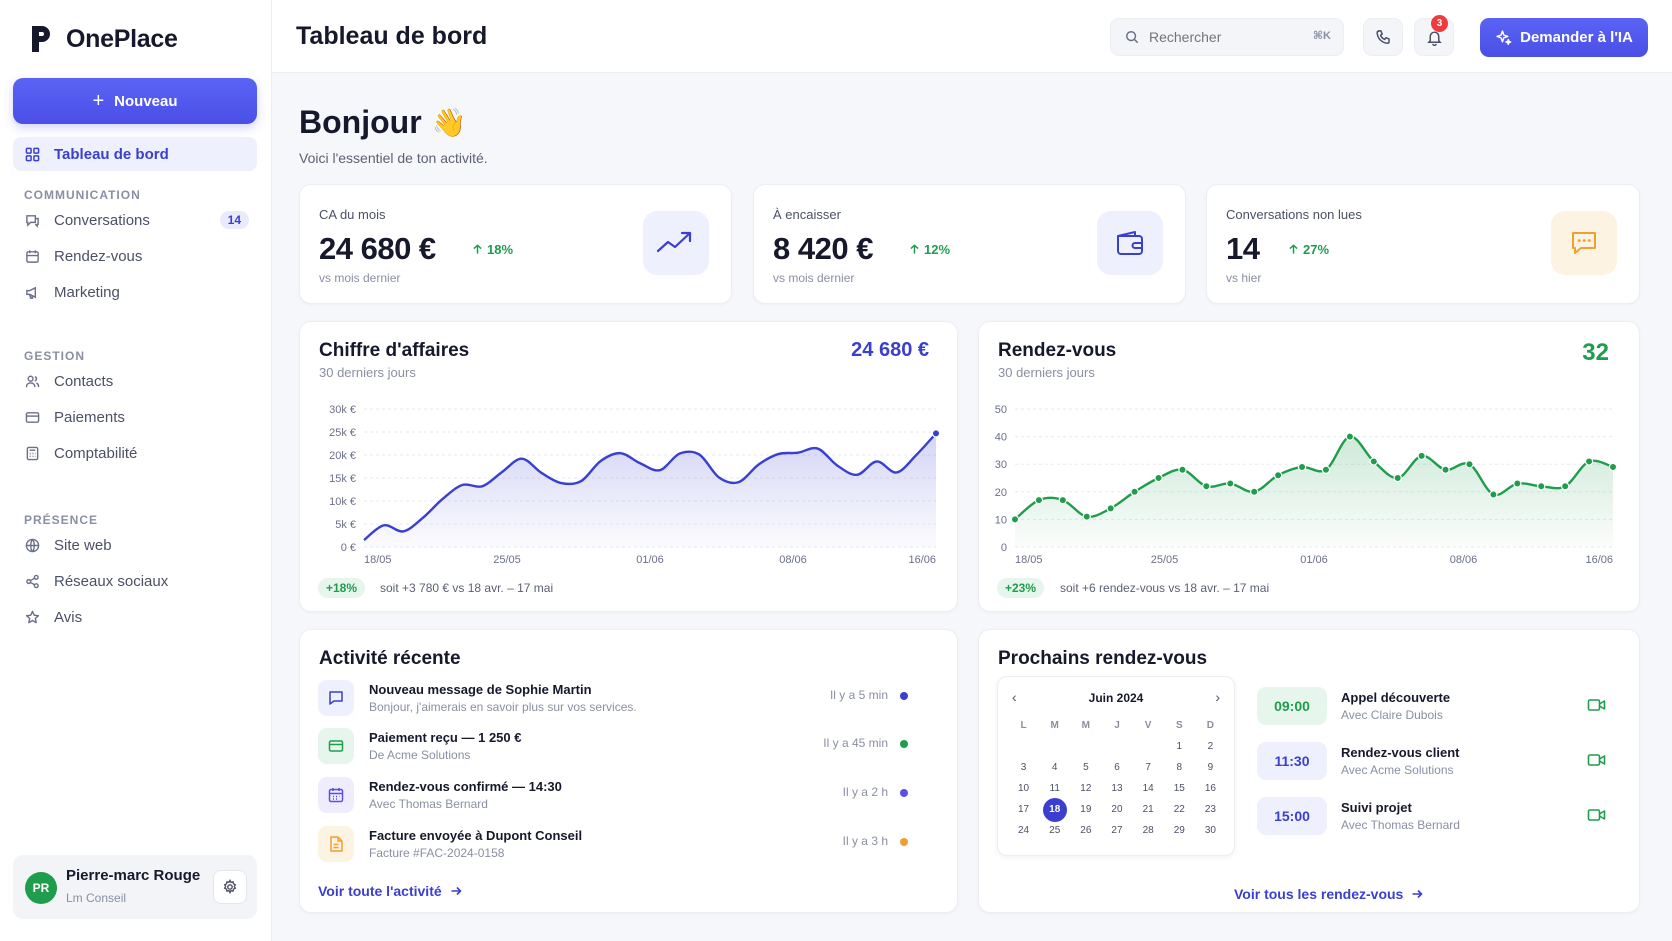 This screenshot has height=941, width=1672. What do you see at coordinates (135, 417) in the screenshot?
I see `sidebar-item-paiements: Paiements` at bounding box center [135, 417].